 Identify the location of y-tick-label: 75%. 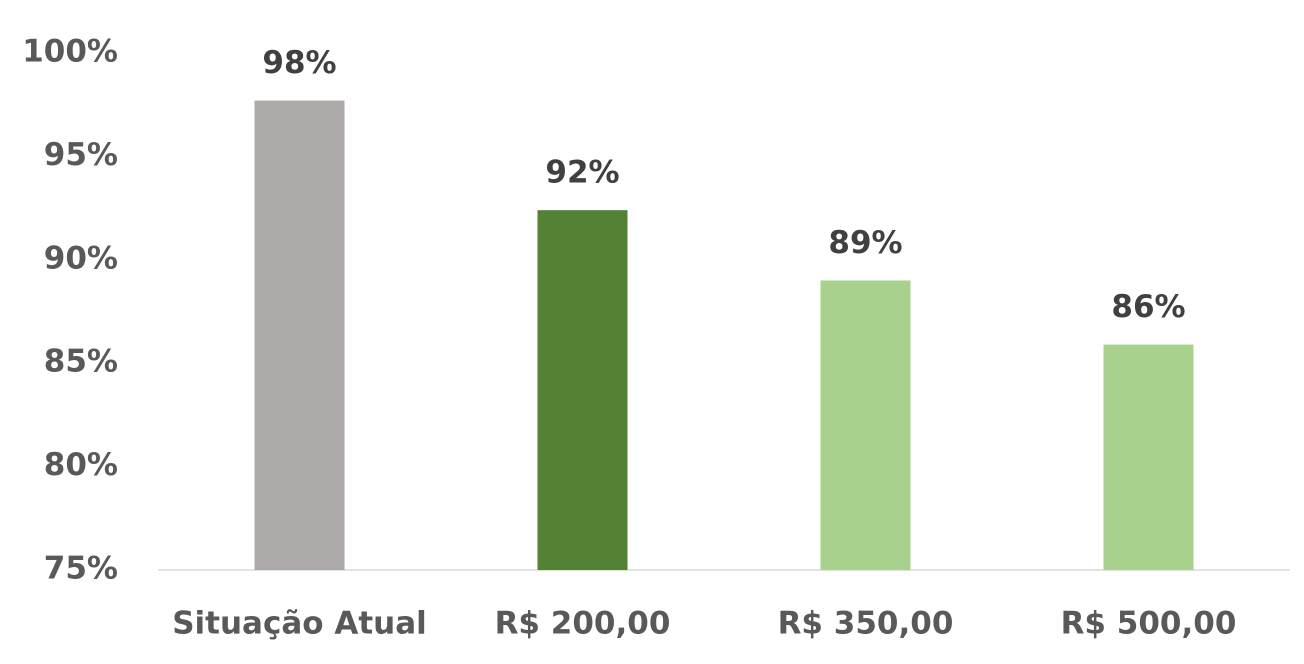
(81, 569).